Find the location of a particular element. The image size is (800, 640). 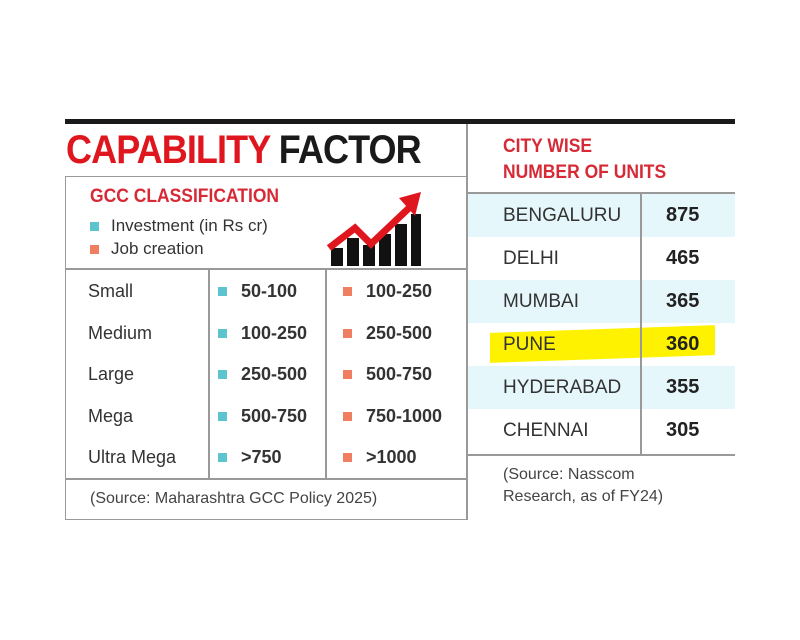

gcc-category: Large is located at coordinates (111, 374).